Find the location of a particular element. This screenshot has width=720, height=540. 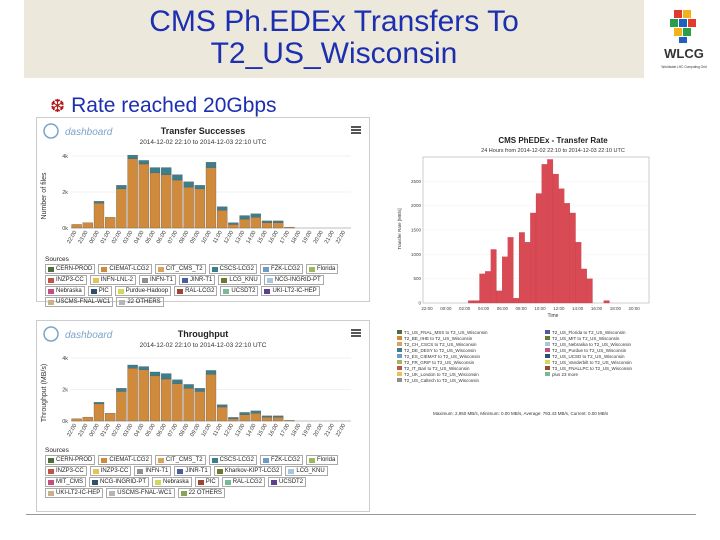

slide-title: CMS Ph.EDEx Transfers To T2_US_Wisconsin is located at coordinates (334, 38).